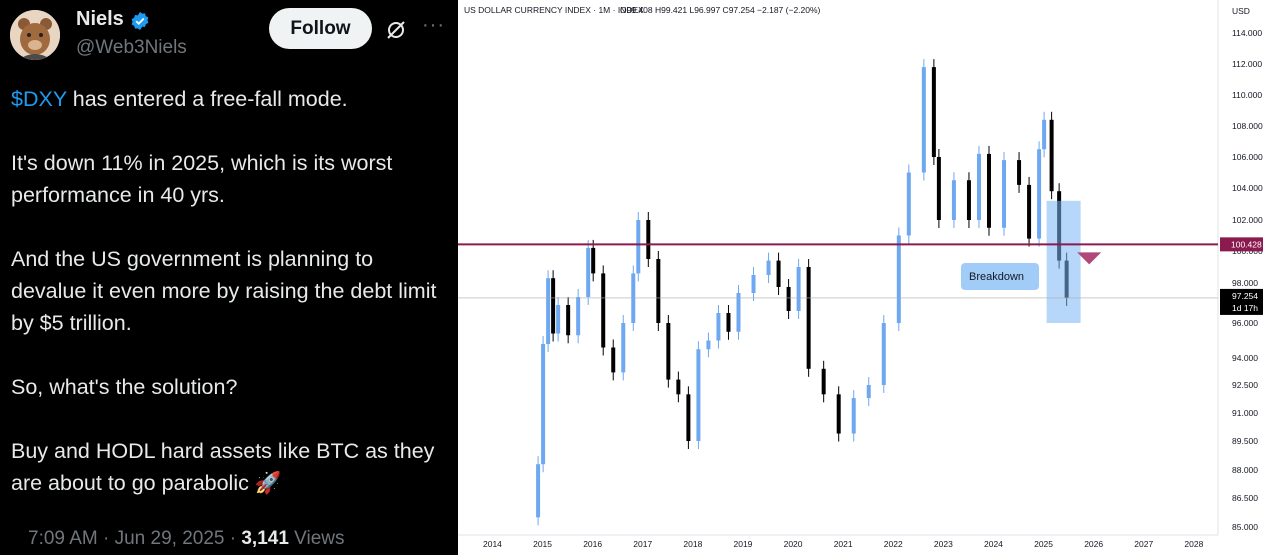 This screenshot has width=1263, height=555. I want to click on level-tag-label: 100.428, so click(1246, 244).